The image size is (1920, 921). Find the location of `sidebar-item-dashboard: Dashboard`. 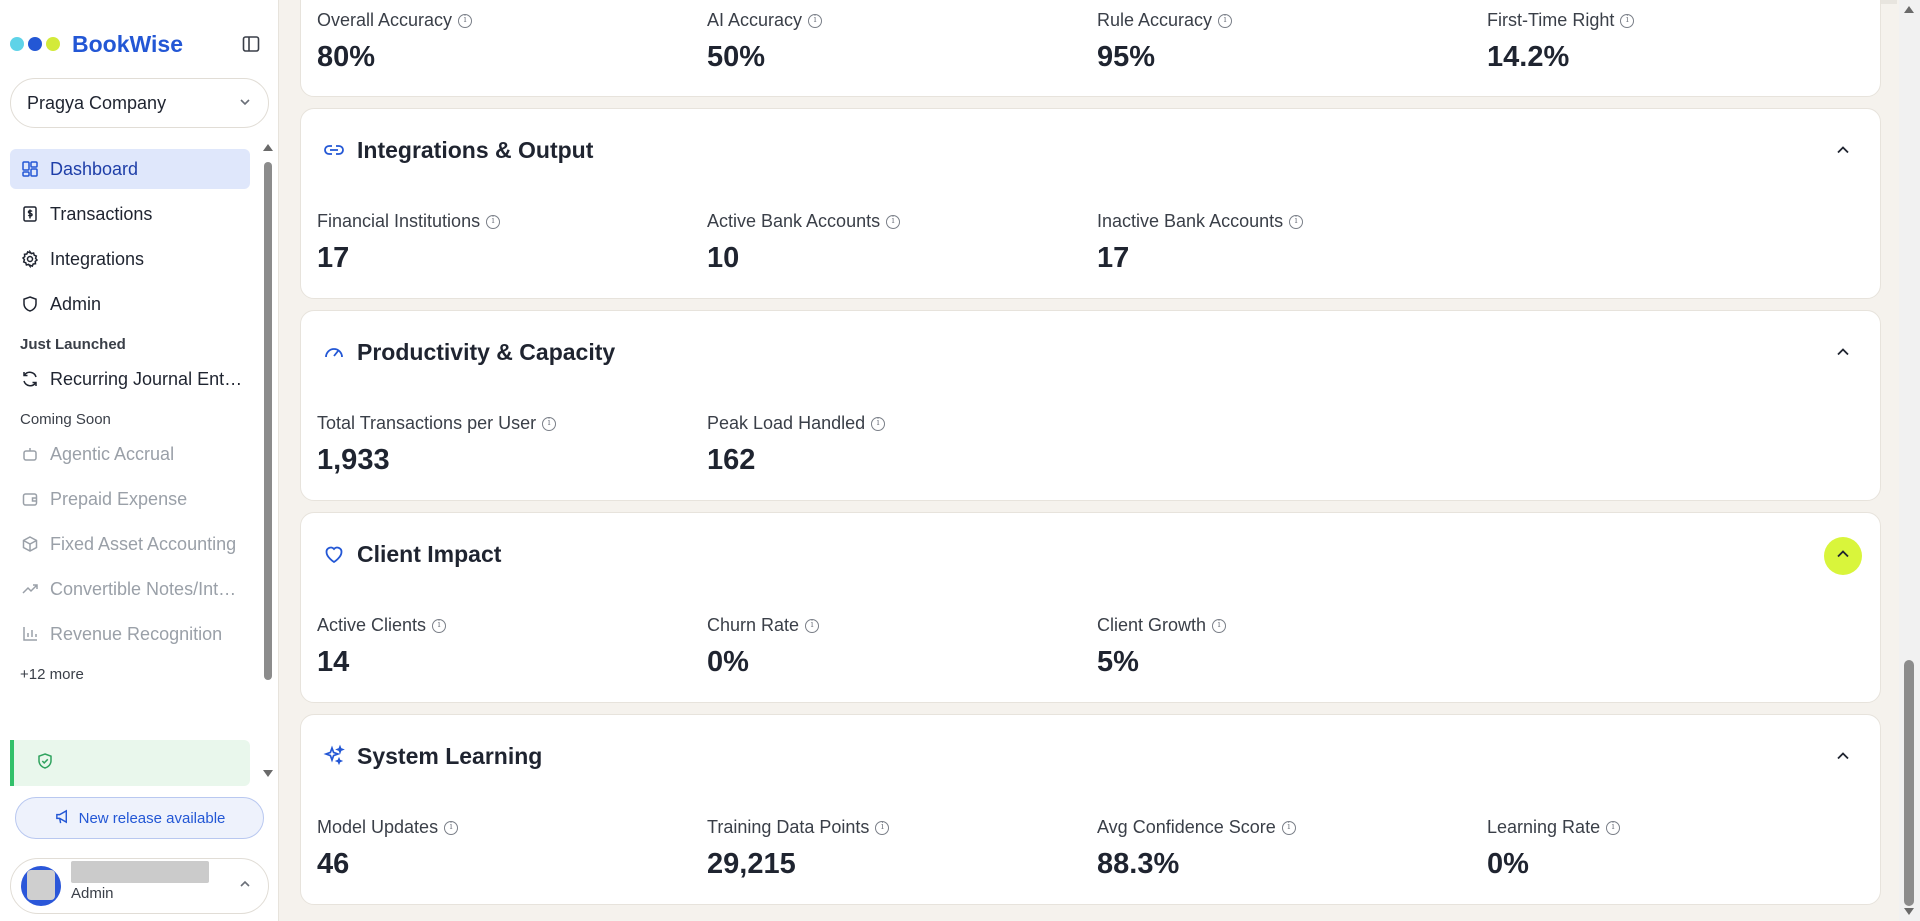

sidebar-item-dashboard: Dashboard is located at coordinates (130, 169).